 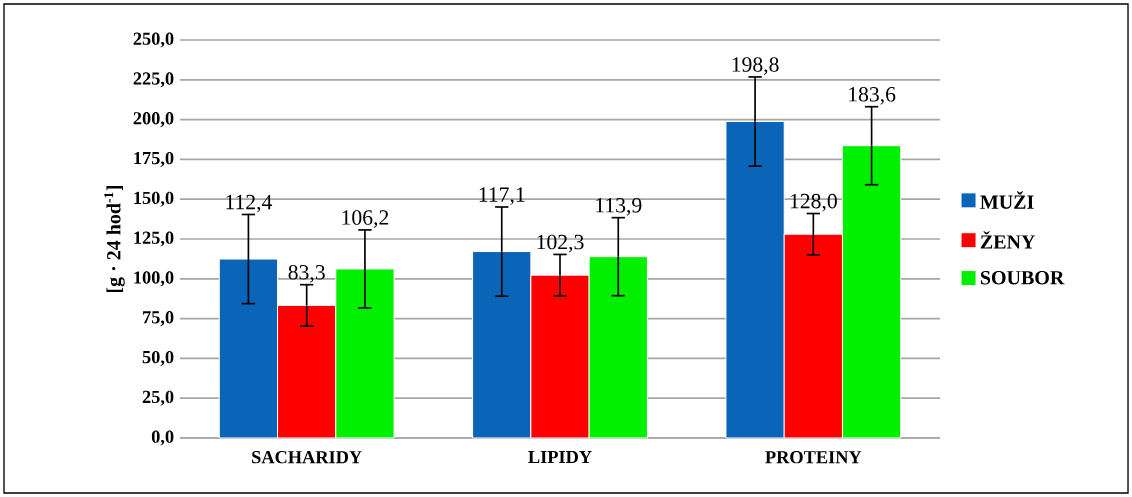 What do you see at coordinates (560, 457) in the screenshot?
I see `x-tick-label: LIPIDY` at bounding box center [560, 457].